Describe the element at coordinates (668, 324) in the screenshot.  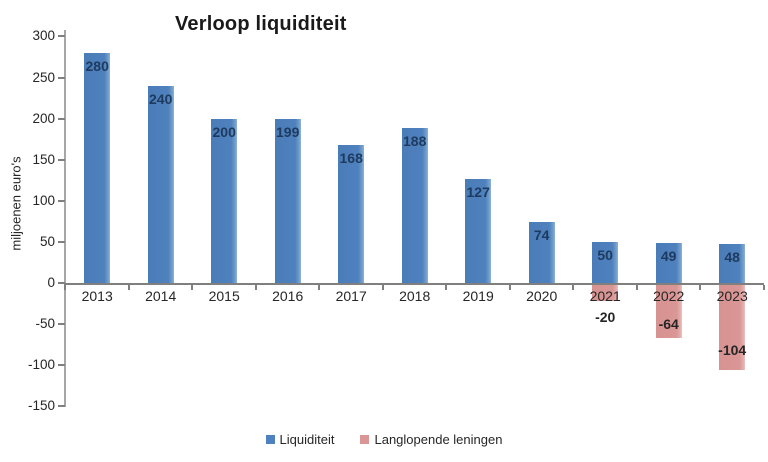
I see `bar-value-label: -64` at that location.